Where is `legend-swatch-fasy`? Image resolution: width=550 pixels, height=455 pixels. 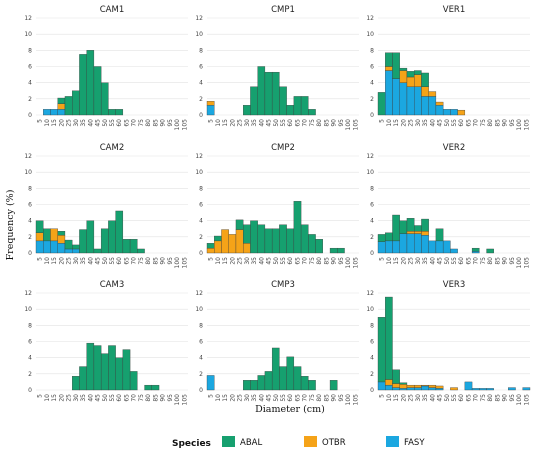 legend-swatch-fasy is located at coordinates (392, 441).